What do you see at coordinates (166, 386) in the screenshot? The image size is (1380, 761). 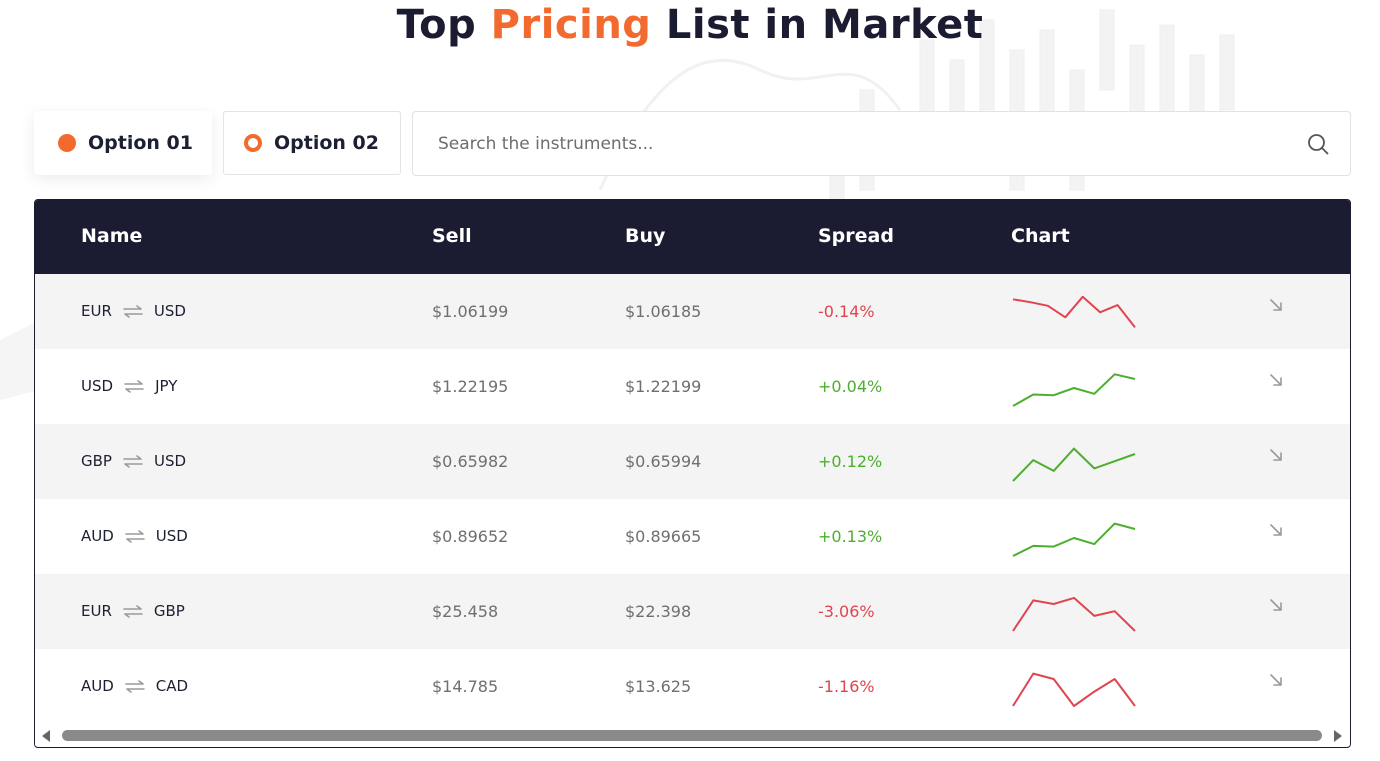 I see `quote-currency: JPY` at bounding box center [166, 386].